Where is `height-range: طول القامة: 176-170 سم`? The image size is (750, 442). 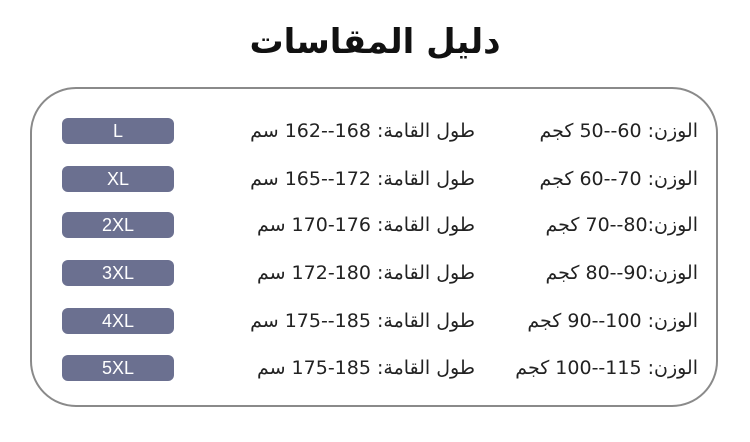
height-range: طول القامة: 176-170 سم is located at coordinates (365, 225).